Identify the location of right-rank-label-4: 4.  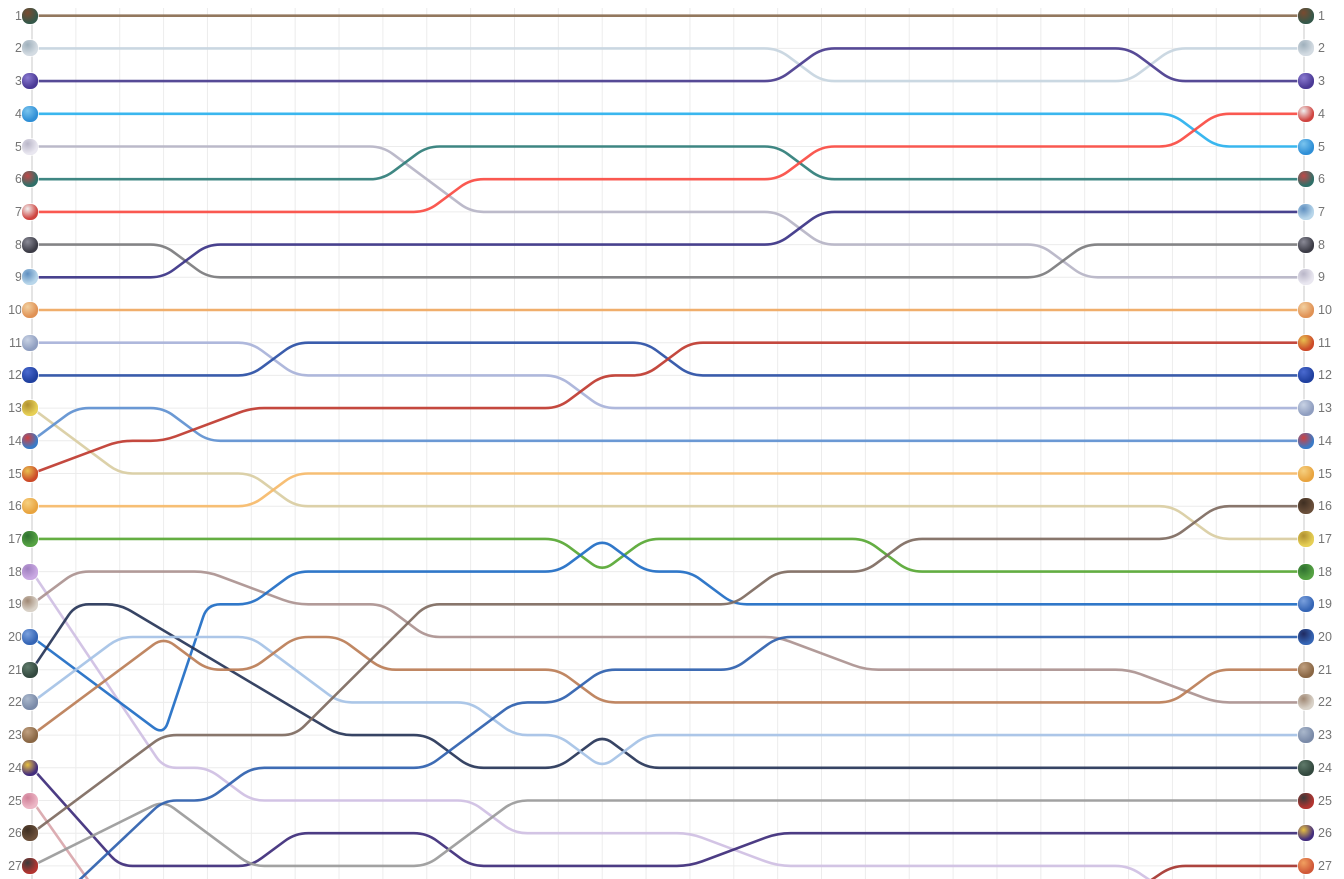
(1321, 113).